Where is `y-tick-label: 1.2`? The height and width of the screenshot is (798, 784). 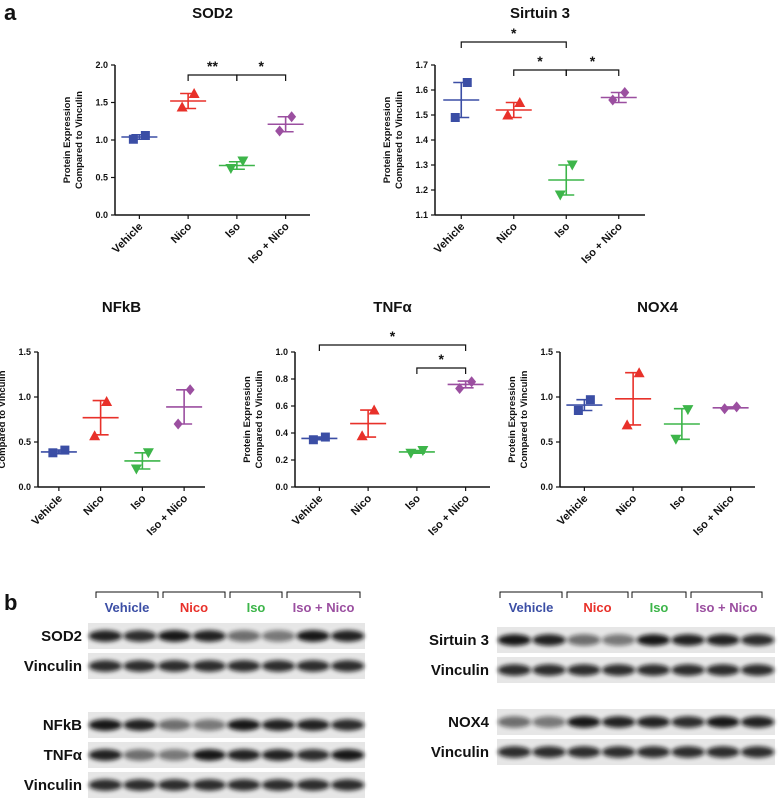 y-tick-label: 1.2 is located at coordinates (421, 190).